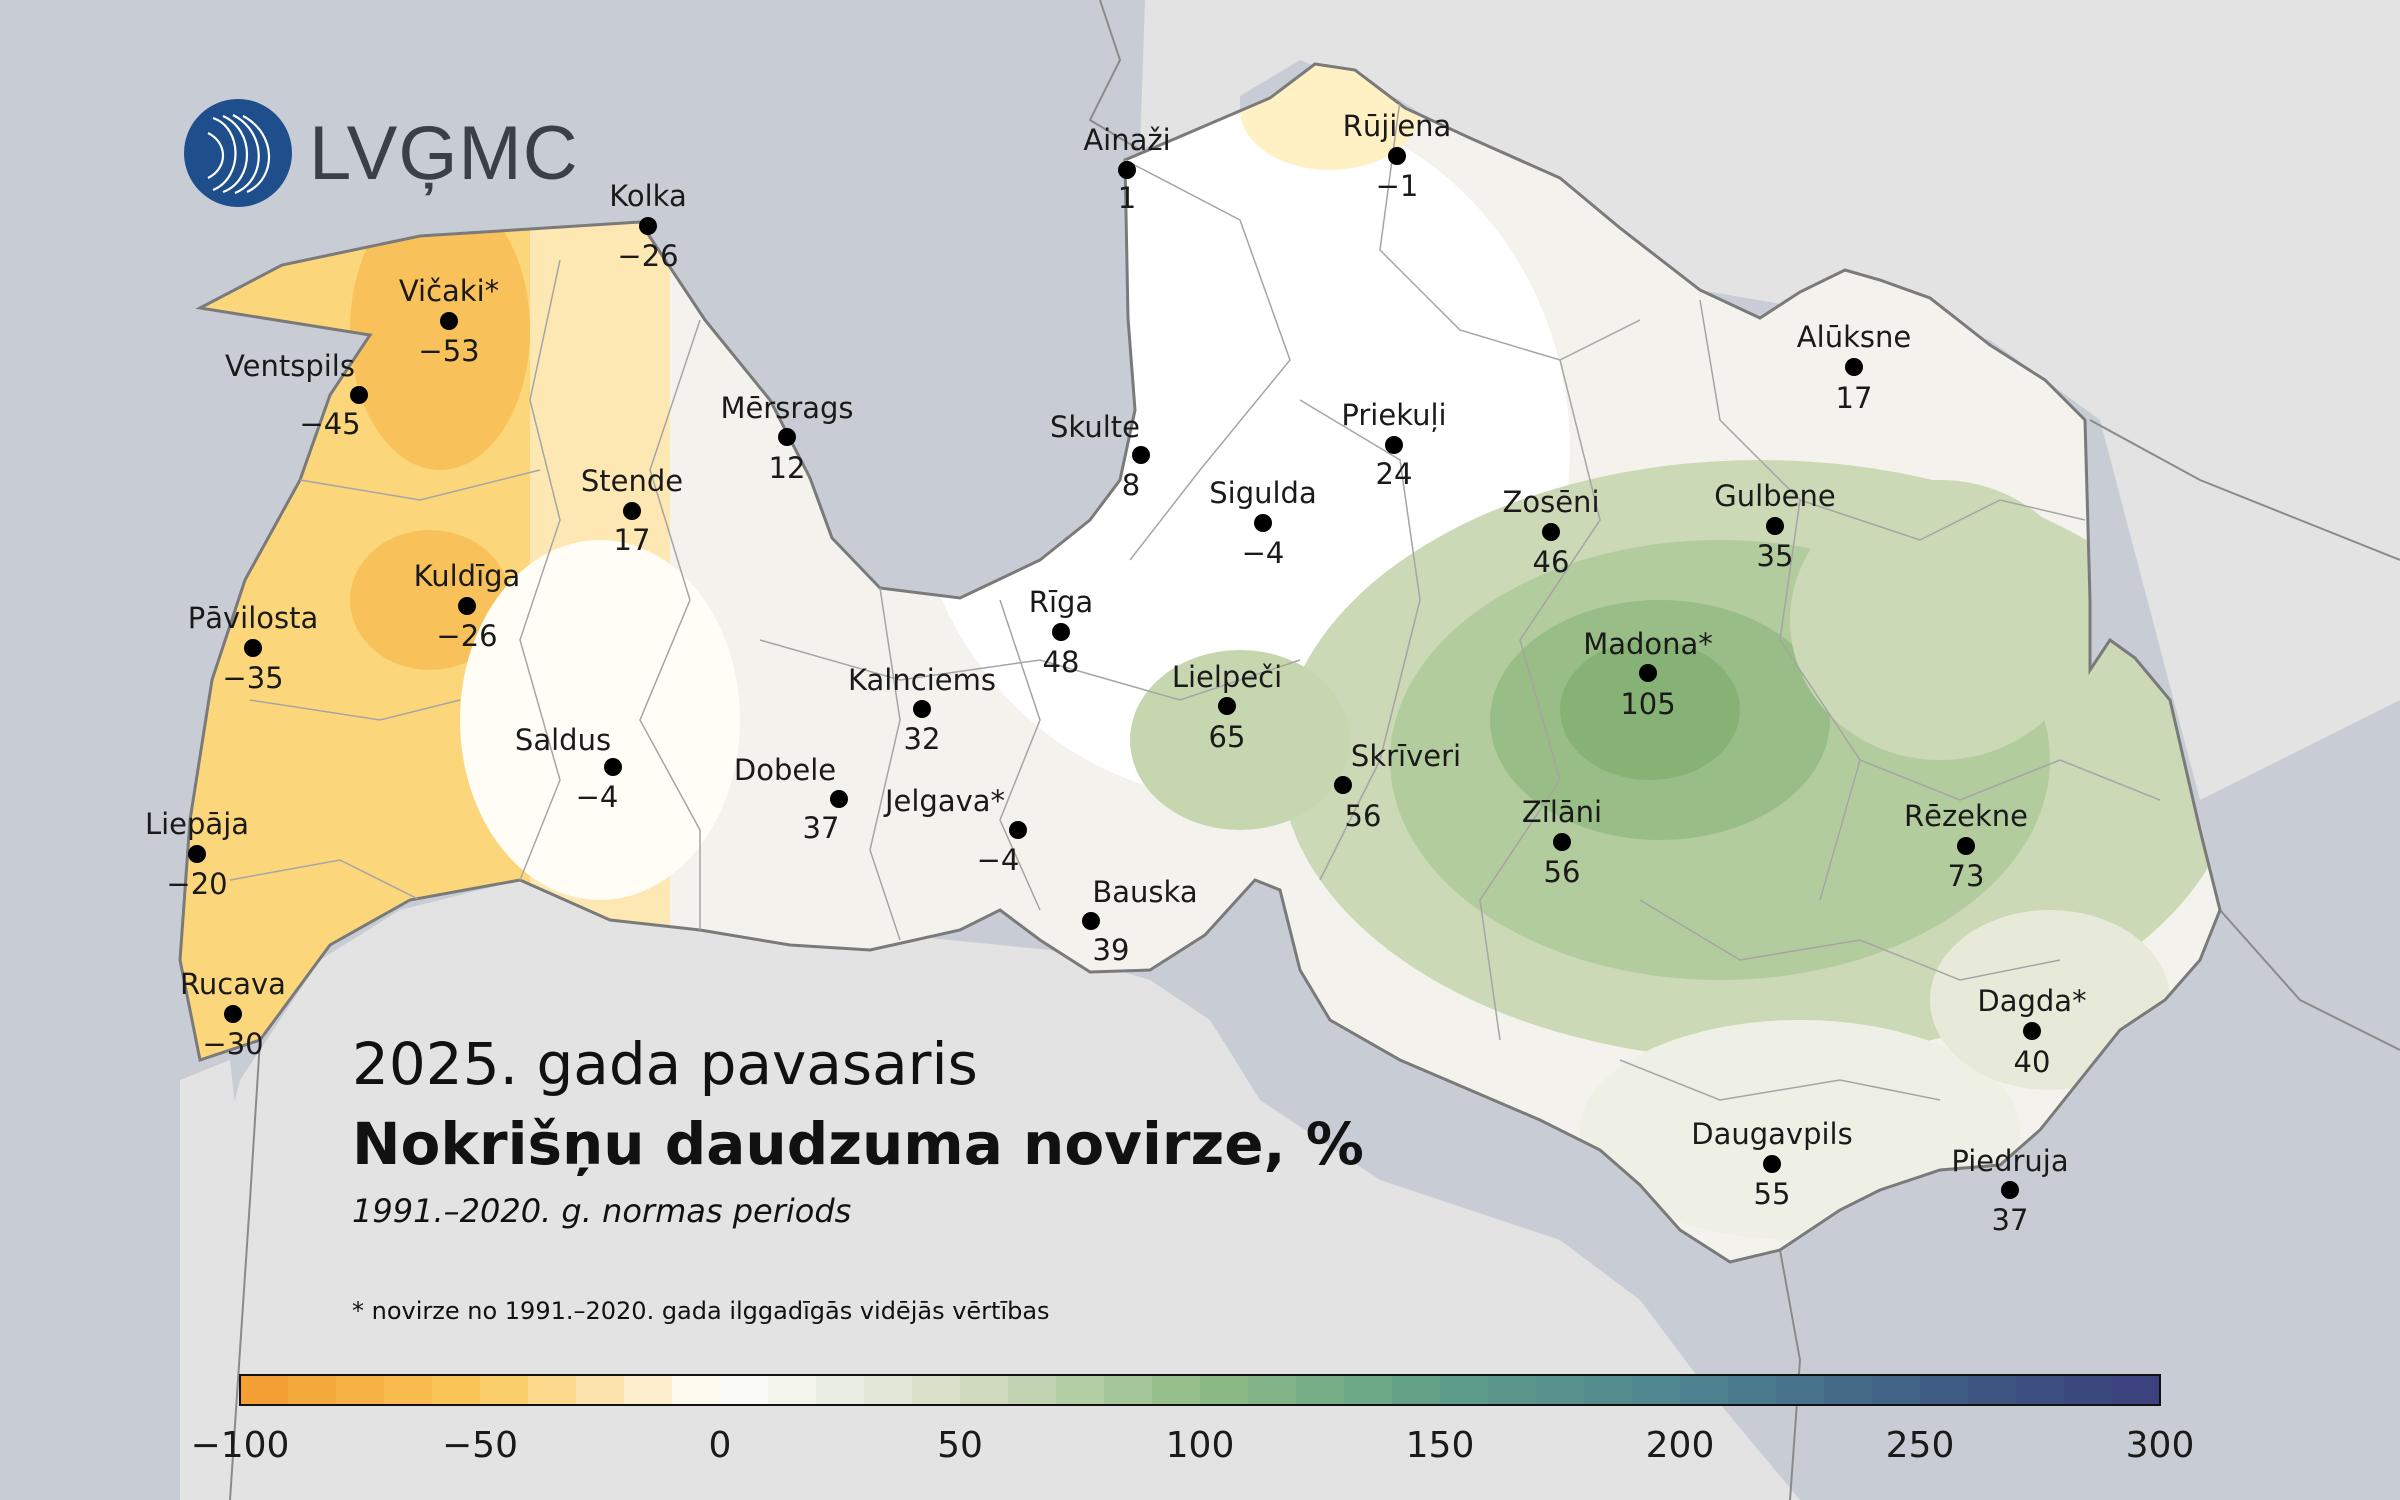 This screenshot has width=2400, height=1500. Describe the element at coordinates (1397, 156) in the screenshot. I see `station: Rūjiena −1` at that location.